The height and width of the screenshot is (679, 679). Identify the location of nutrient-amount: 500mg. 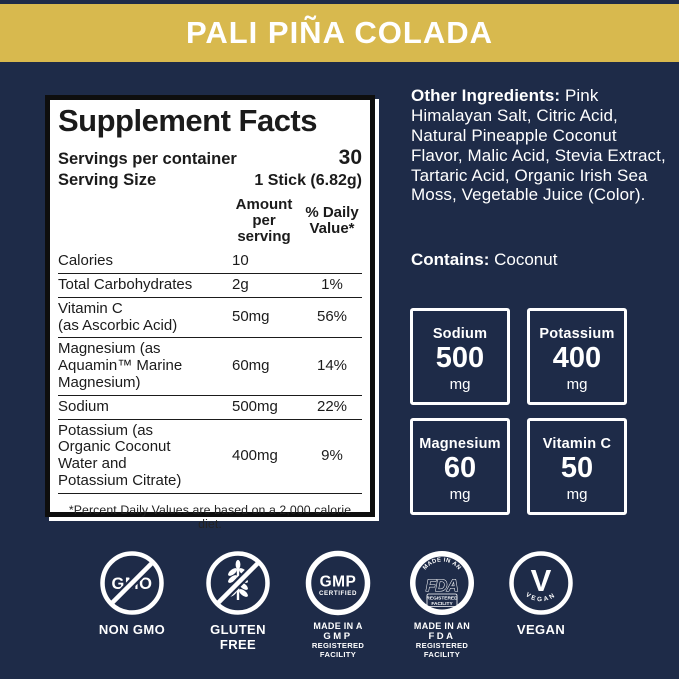
(255, 406).